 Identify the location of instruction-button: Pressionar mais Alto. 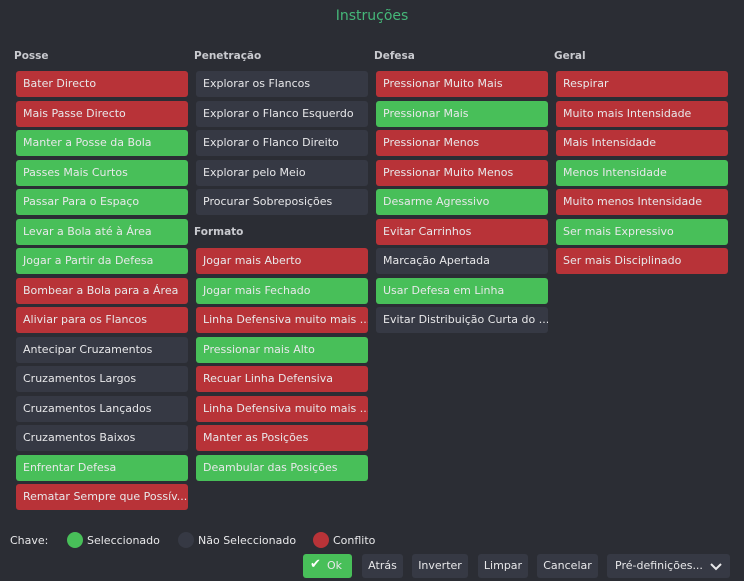
(282, 349).